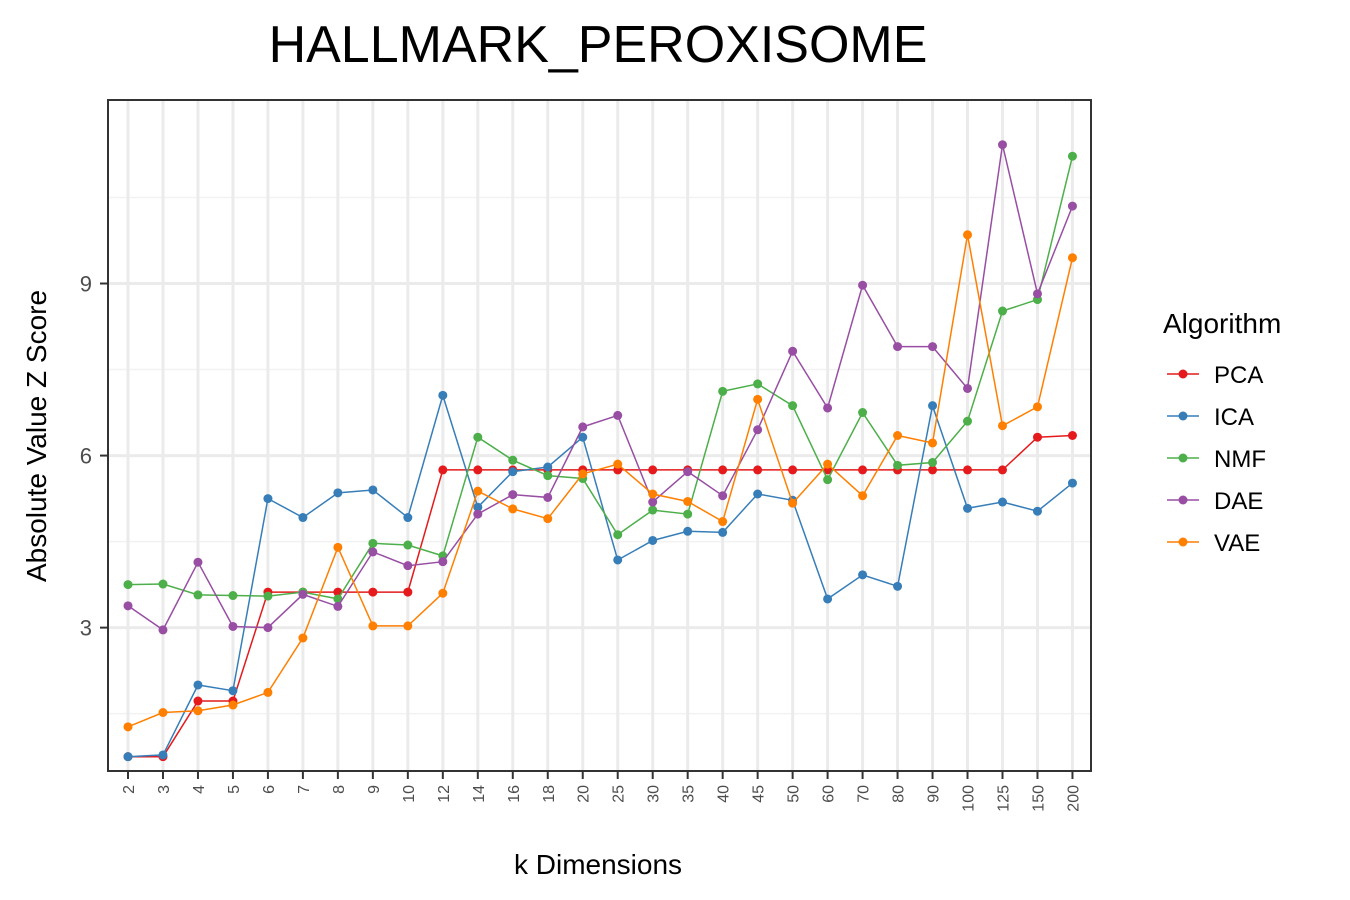  I want to click on x-tick-label: 16, so click(514, 794).